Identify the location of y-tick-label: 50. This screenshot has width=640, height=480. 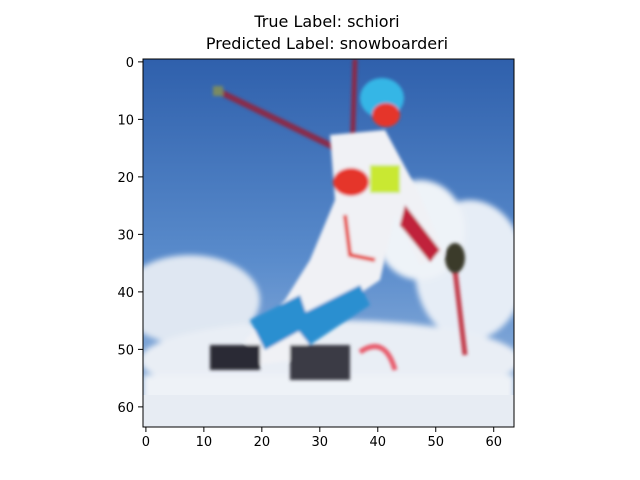
(125, 350).